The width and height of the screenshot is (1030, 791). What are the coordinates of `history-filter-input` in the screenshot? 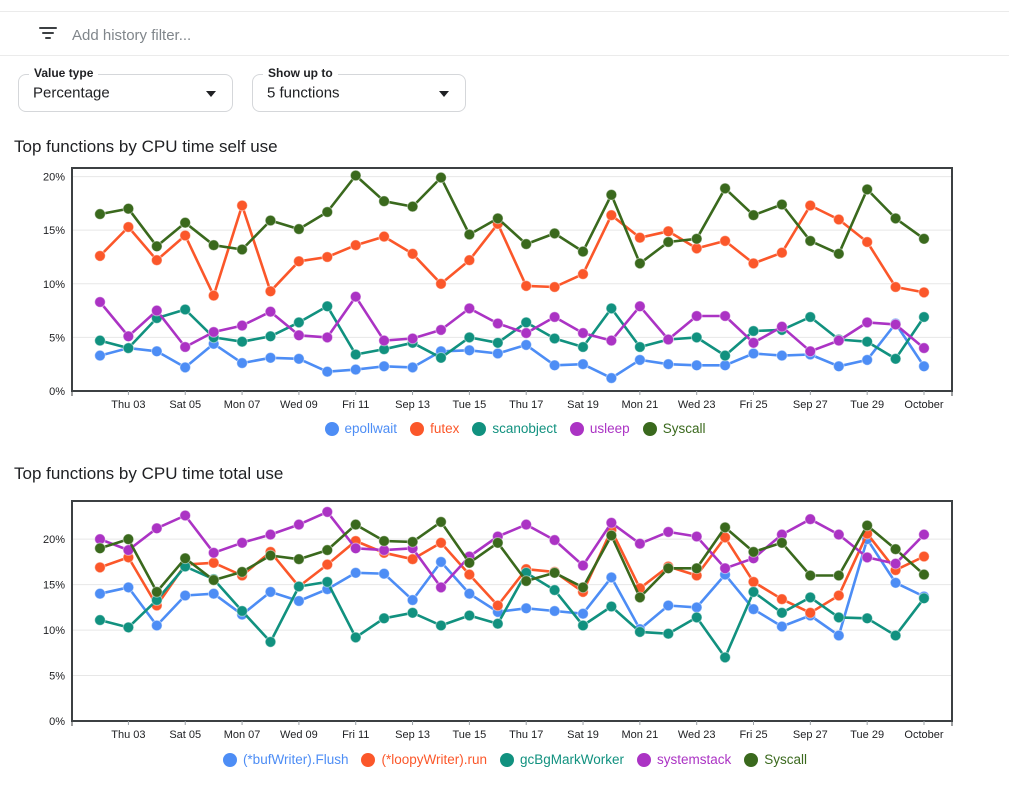 It's located at (502, 35).